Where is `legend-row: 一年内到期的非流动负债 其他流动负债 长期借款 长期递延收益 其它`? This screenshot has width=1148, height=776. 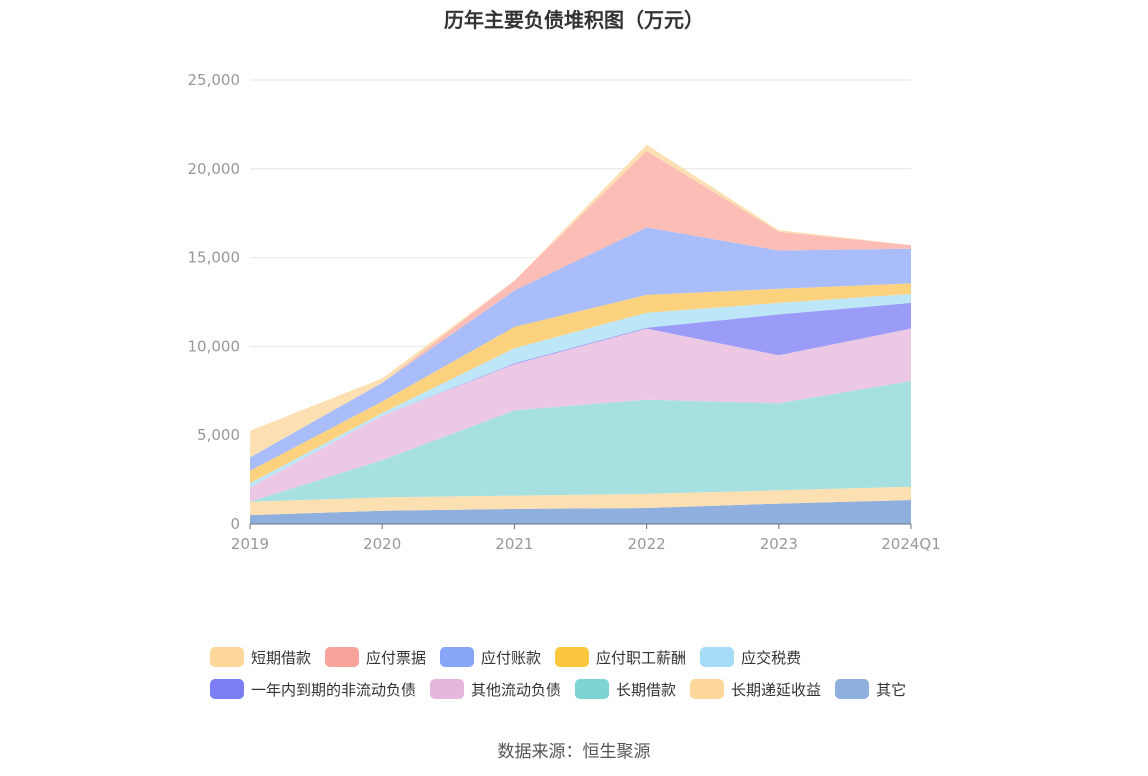 legend-row: 一年内到期的非流动负债 其他流动负债 长期借款 长期递延收益 其它 is located at coordinates (590, 689).